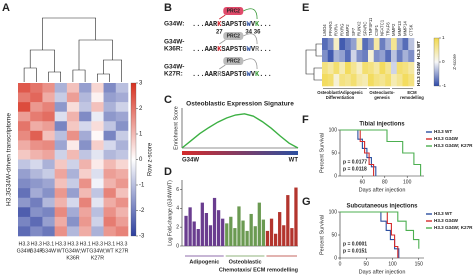 This screenshot has width=474, height=278. Describe the element at coordinates (324, 30) in the screenshot. I see `column-label: LMO4` at that location.